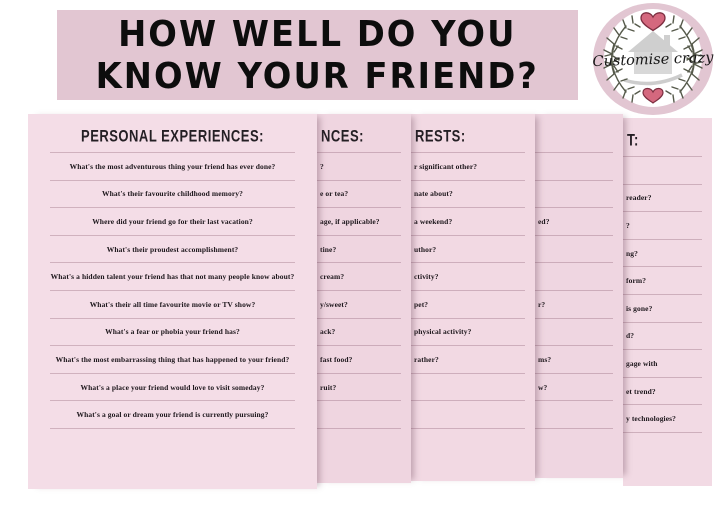 The image size is (720, 509). I want to click on question-text: ng?, so click(632, 253).